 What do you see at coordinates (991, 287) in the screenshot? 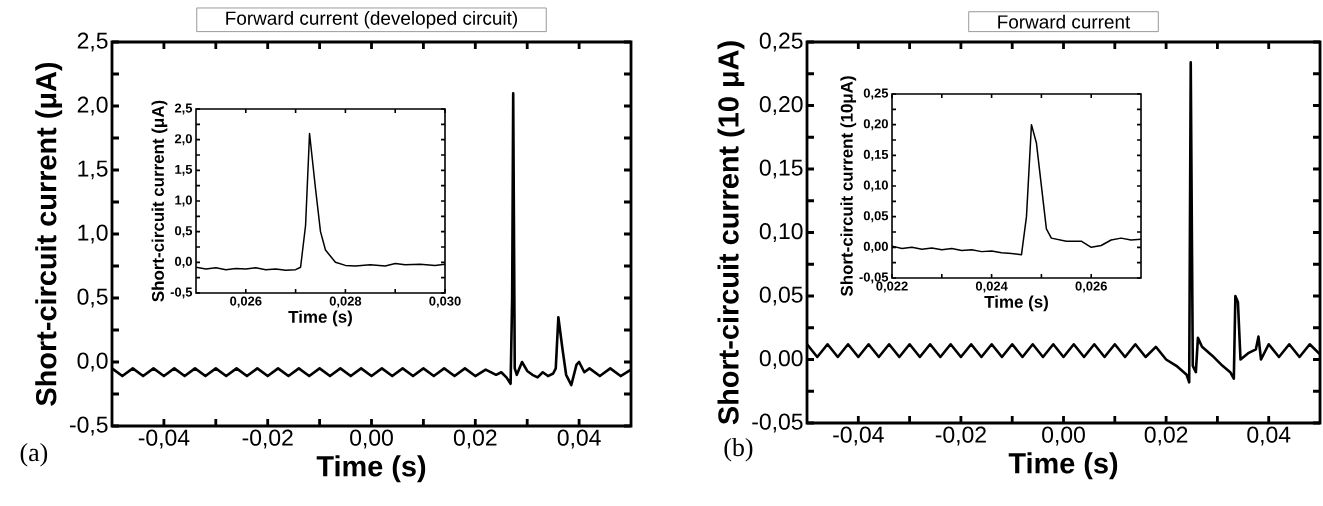
I see `x-tick-label: 0,024` at bounding box center [991, 287].